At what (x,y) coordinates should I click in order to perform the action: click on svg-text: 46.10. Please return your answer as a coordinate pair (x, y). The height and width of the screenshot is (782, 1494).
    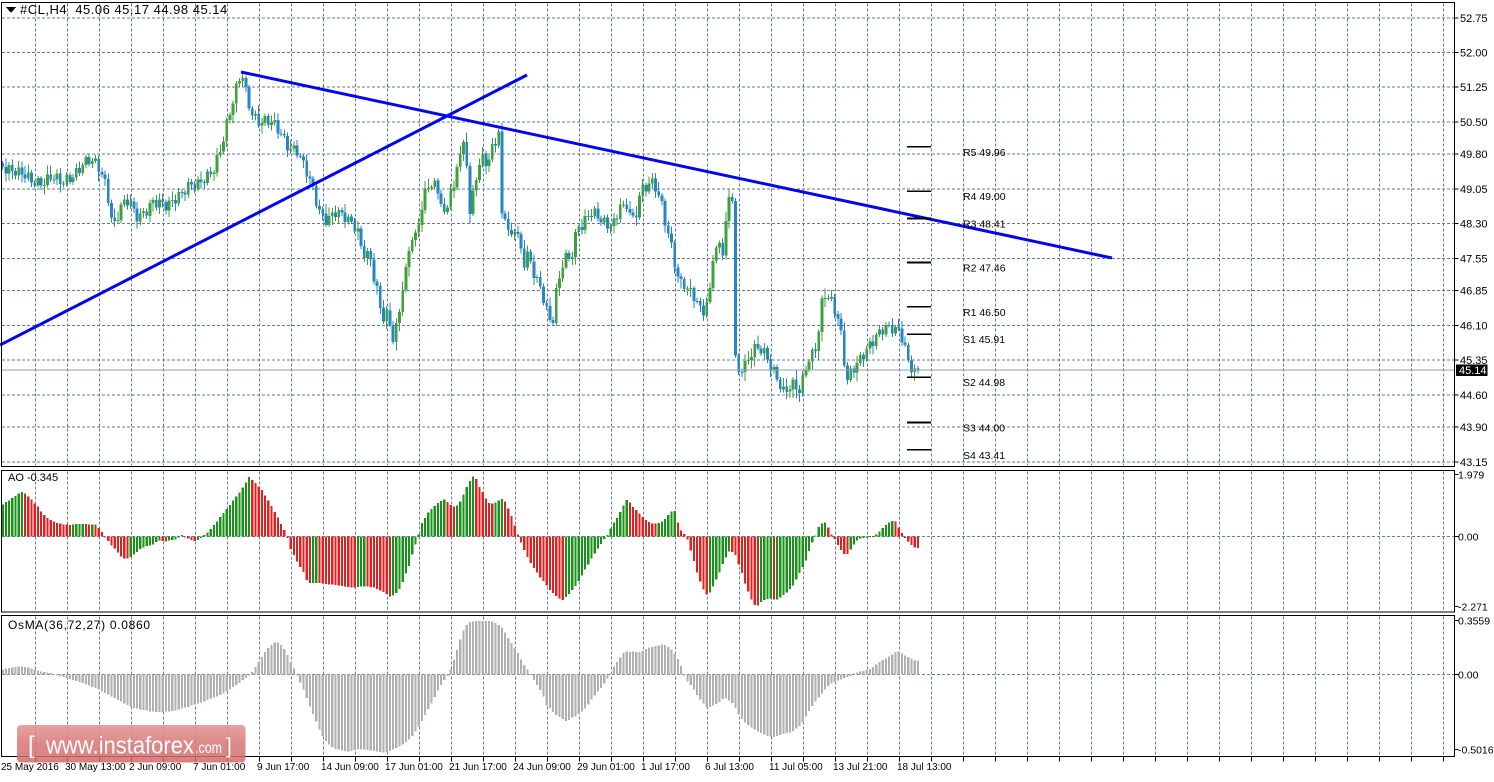
    Looking at the image, I should click on (1474, 326).